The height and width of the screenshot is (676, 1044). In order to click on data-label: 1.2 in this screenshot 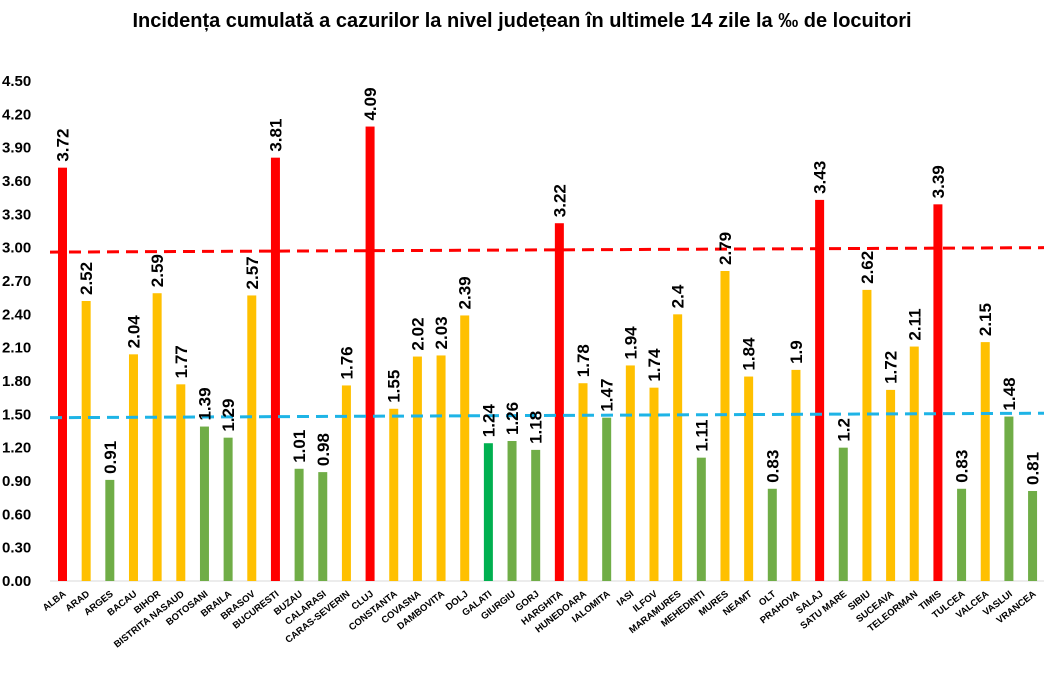, I will do `click(843, 430)`.